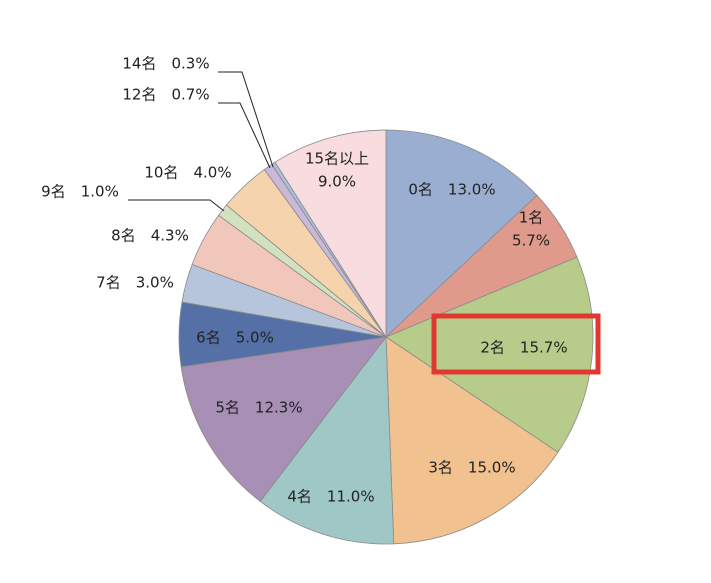 Image resolution: width=711 pixels, height=583 pixels. Describe the element at coordinates (451, 190) in the screenshot. I see `slice-label-1: 0名 13.0%` at that location.